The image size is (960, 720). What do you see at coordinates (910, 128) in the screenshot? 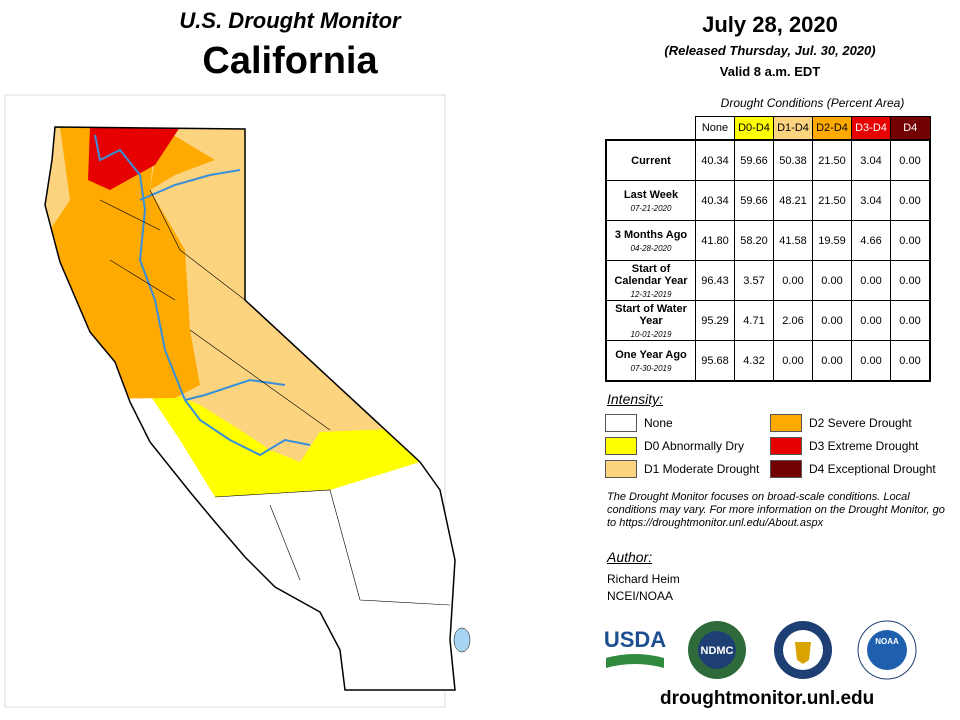
I see `column-header: D4` at bounding box center [910, 128].